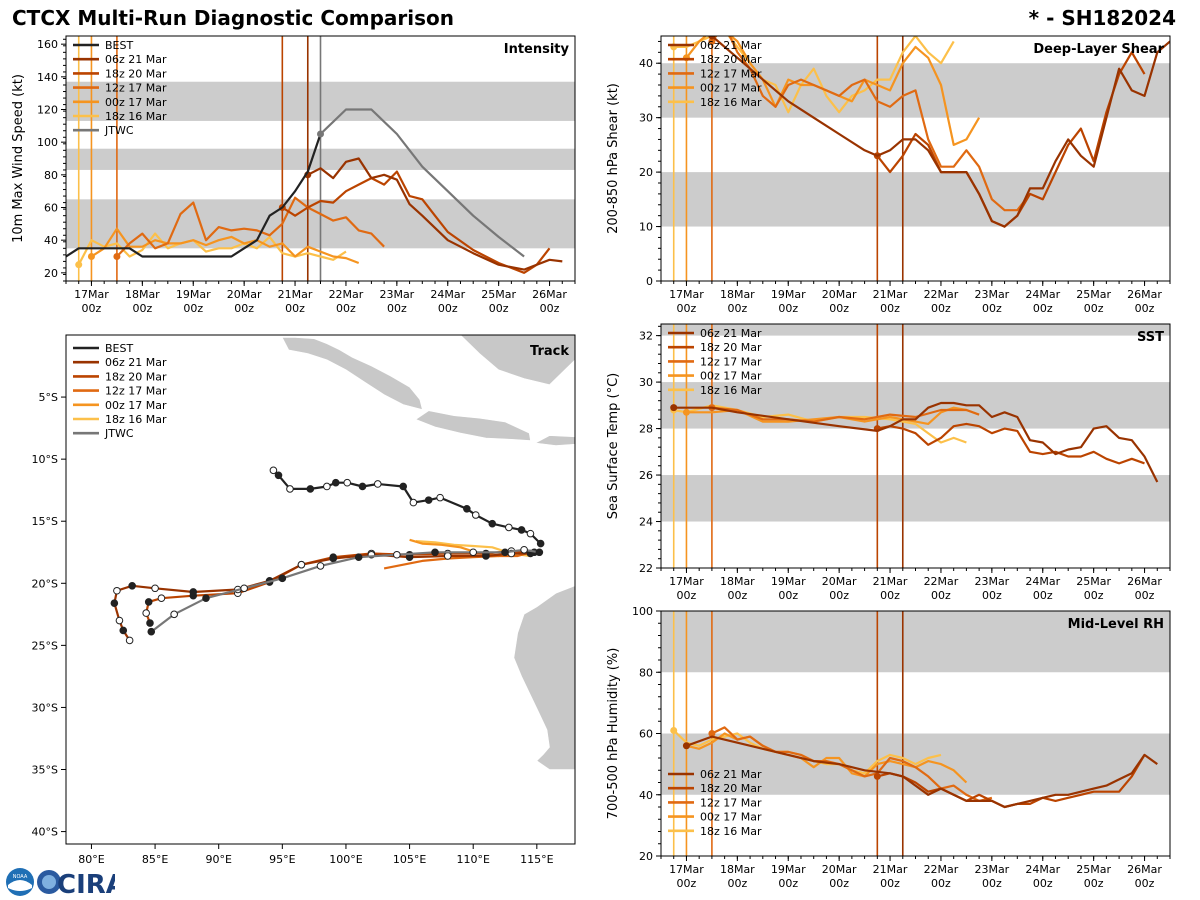 The width and height of the screenshot is (1200, 900). Describe the element at coordinates (788, 581) in the screenshot. I see `x-tick-label: 19Mar` at that location.